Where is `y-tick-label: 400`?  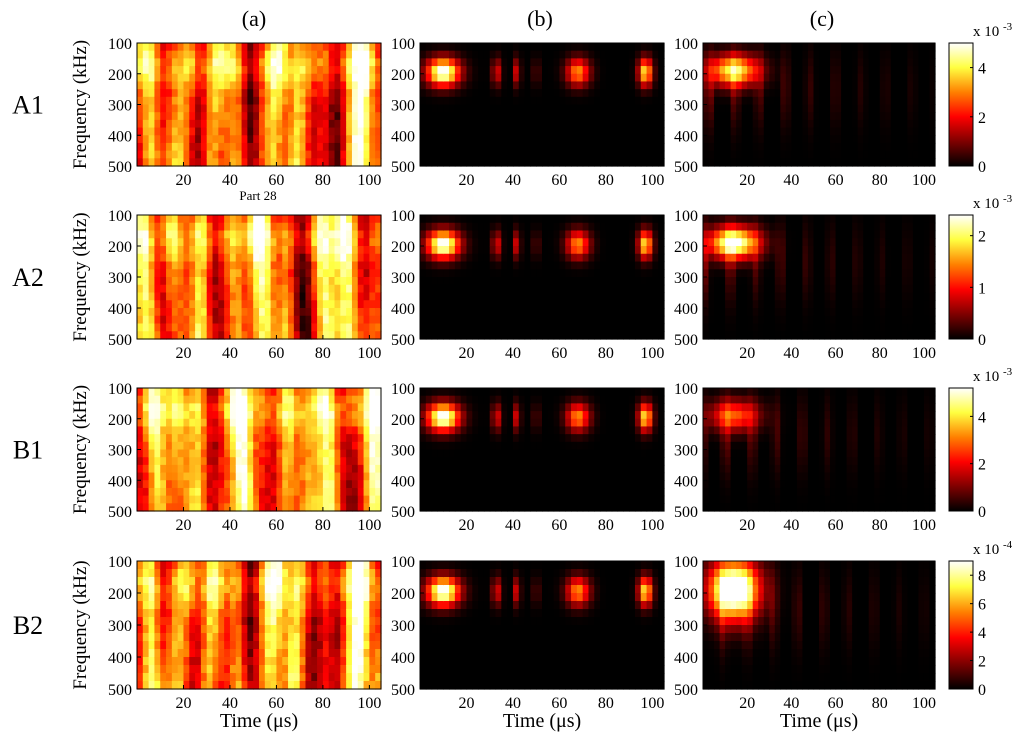 y-tick-label: 400 is located at coordinates (686, 309).